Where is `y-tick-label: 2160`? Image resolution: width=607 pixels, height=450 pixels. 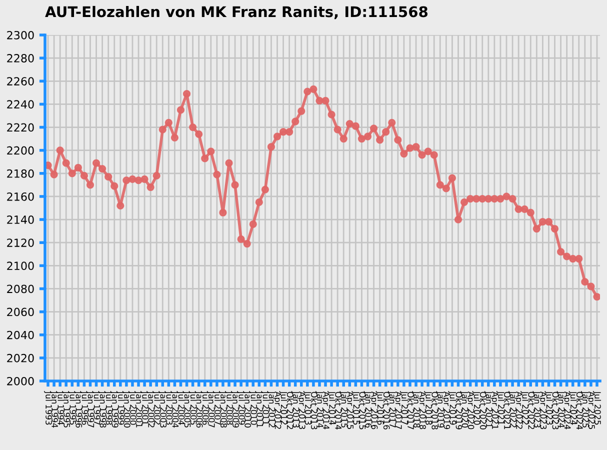 y-tick-label: 2160 is located at coordinates (20, 196).